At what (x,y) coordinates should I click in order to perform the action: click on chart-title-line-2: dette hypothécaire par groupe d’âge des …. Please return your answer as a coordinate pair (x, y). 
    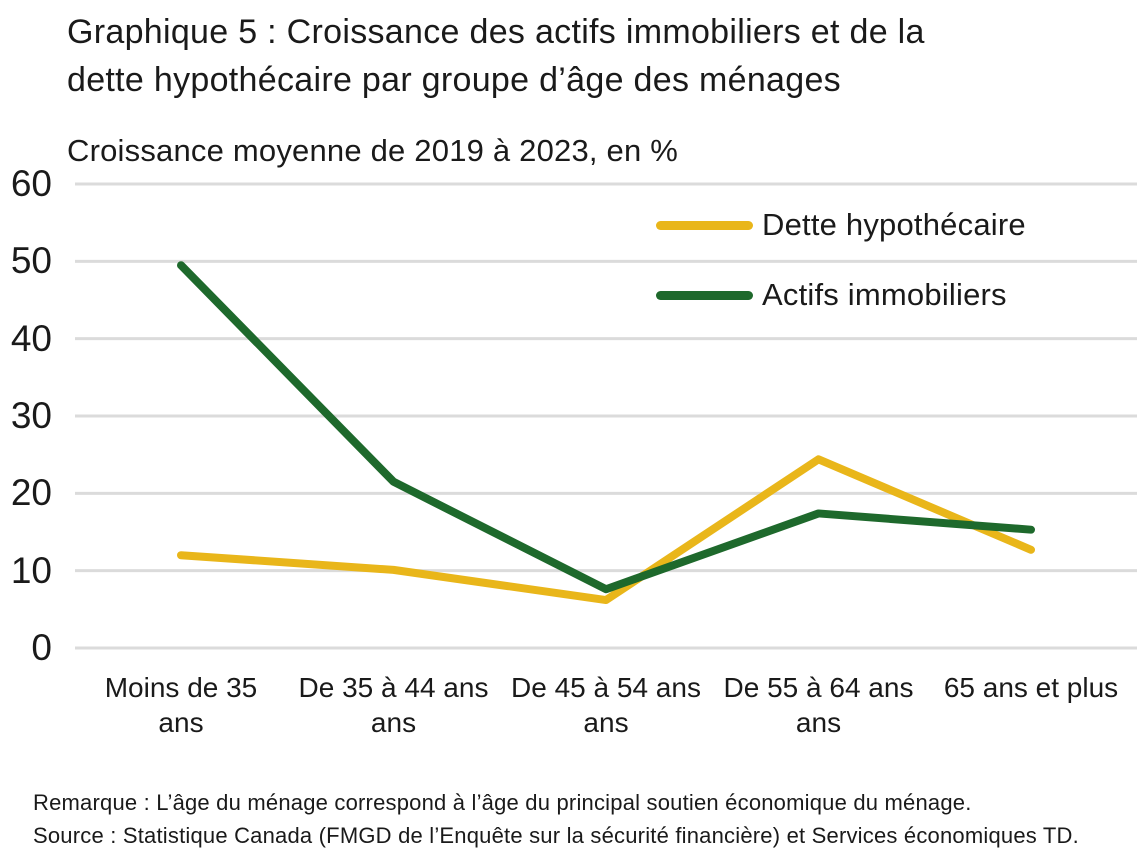
    Looking at the image, I should click on (454, 80).